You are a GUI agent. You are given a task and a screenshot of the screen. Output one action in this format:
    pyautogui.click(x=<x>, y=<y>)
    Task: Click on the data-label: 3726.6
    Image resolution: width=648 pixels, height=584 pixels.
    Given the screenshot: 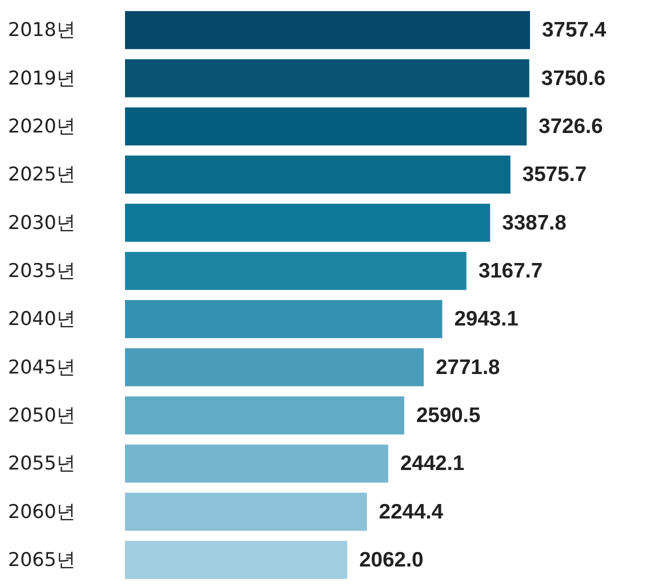 What is the action you would take?
    pyautogui.click(x=570, y=126)
    